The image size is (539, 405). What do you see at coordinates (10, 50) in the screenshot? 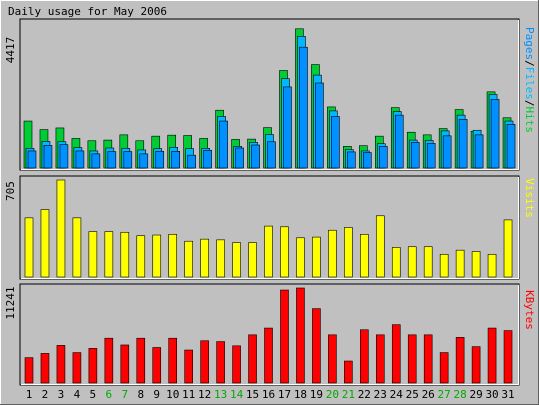
I see `hits-max-label: 4417` at bounding box center [10, 50].